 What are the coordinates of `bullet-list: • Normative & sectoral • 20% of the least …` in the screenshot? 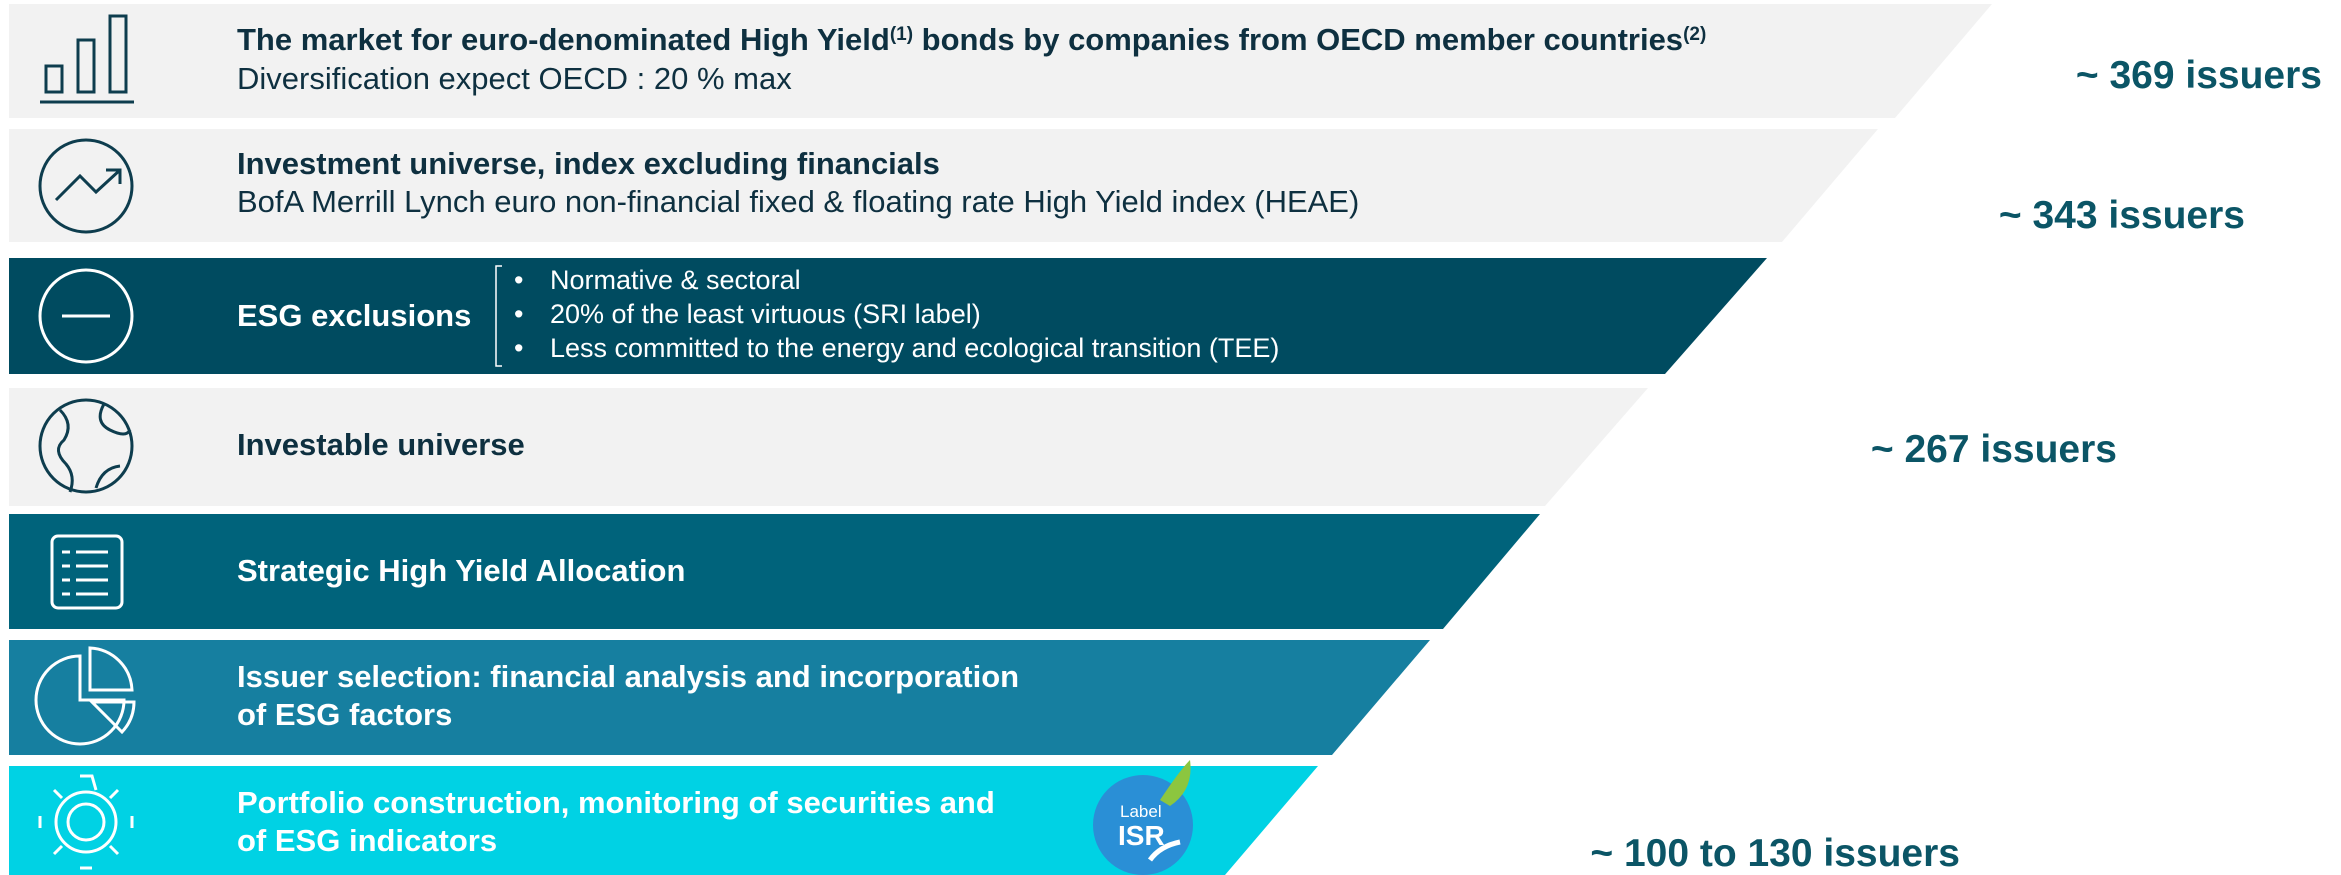 It's located at (896, 314).